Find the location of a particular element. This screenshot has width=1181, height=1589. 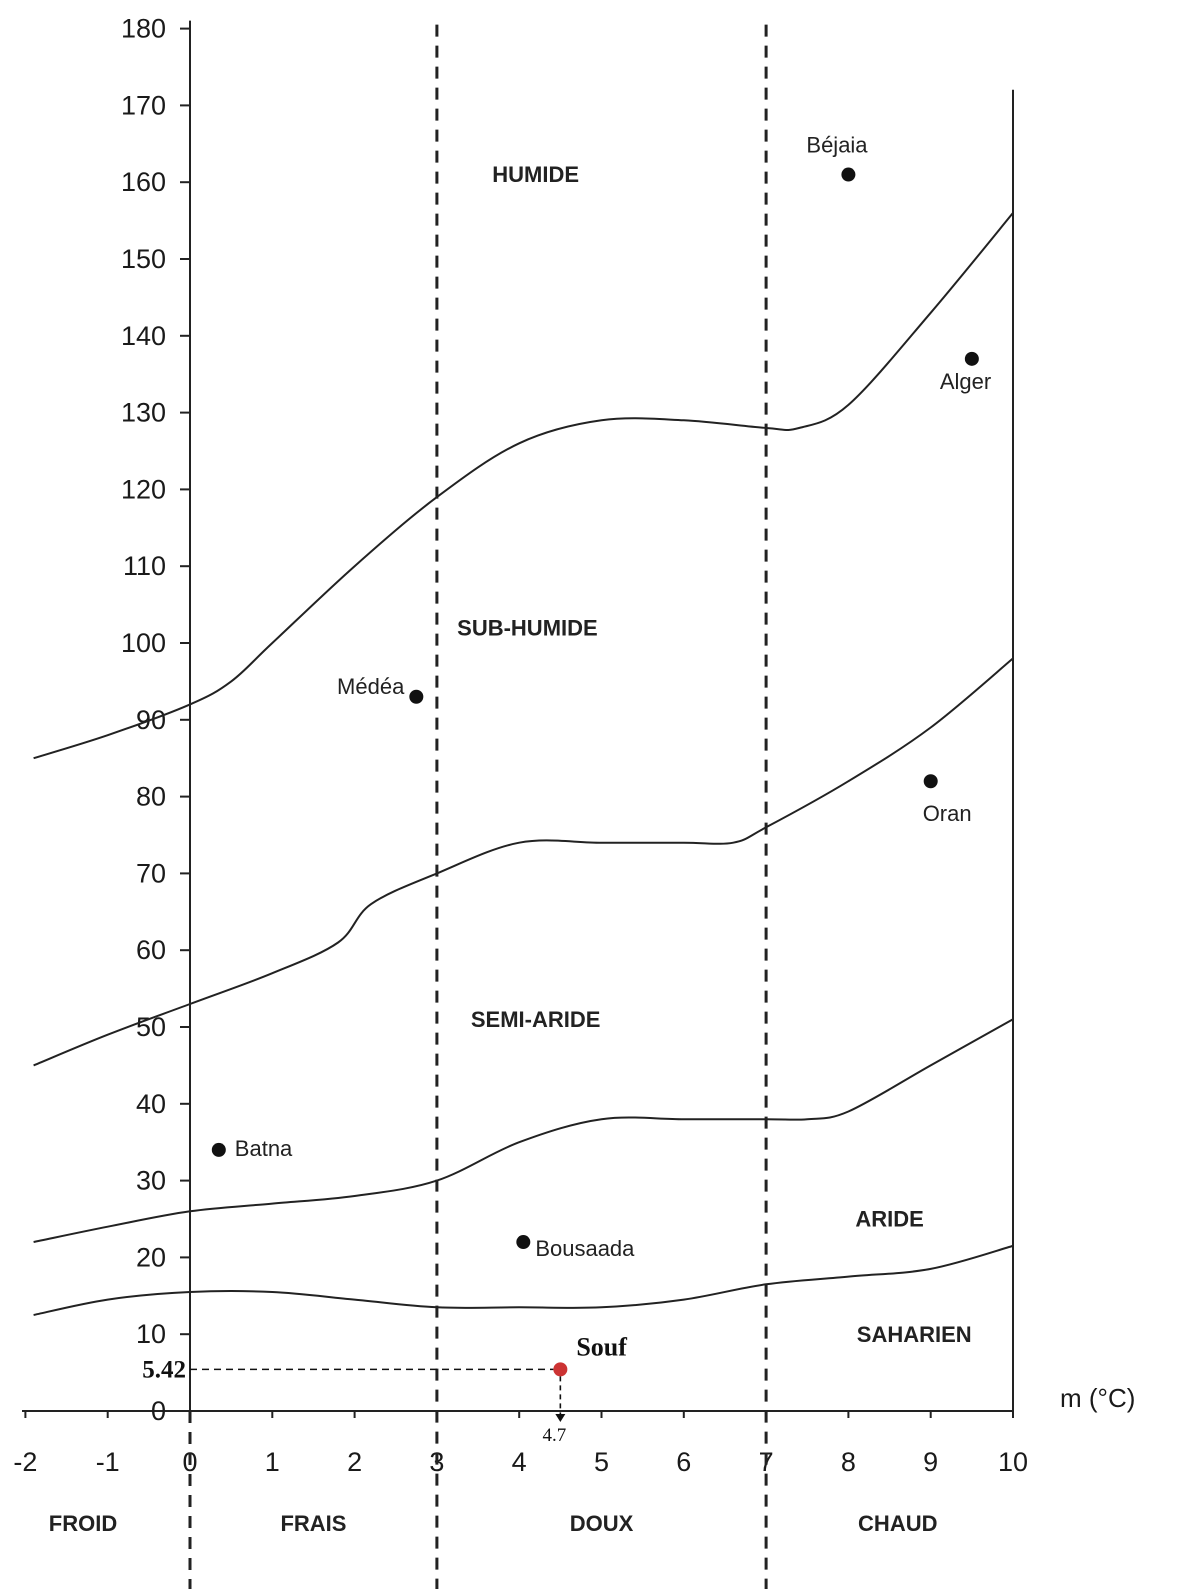

x-tick-label: 5 is located at coordinates (601, 1462).